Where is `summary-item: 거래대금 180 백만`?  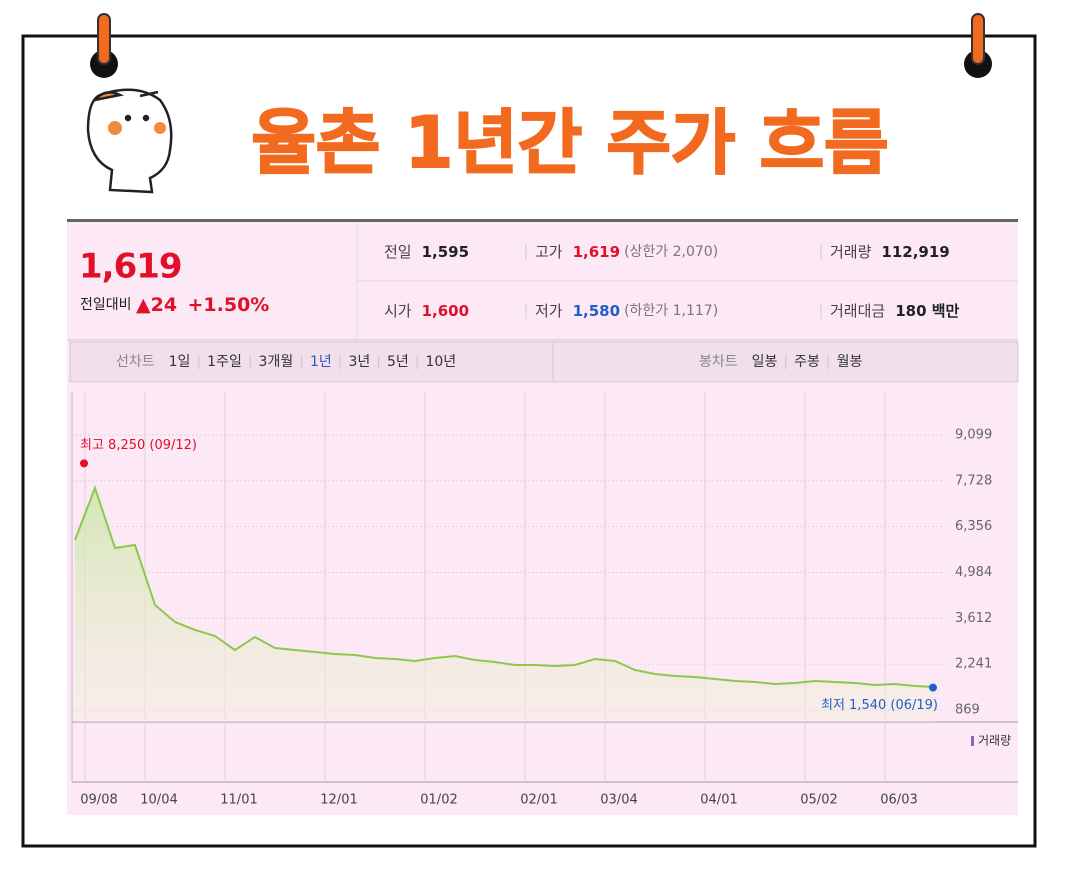 summary-item: 거래대금 180 백만 is located at coordinates (895, 311).